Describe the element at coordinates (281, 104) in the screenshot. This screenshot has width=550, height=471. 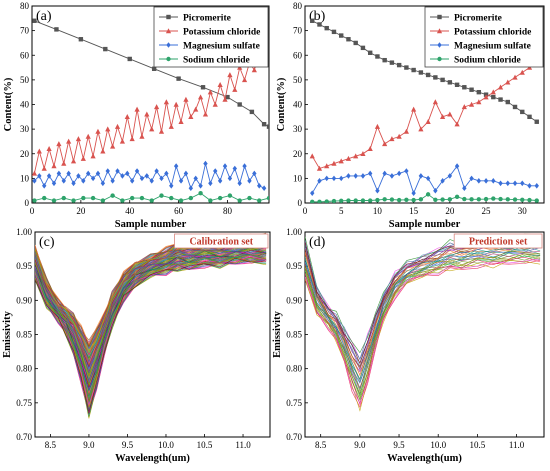
I see `y-axis-title: Content(%)` at that location.